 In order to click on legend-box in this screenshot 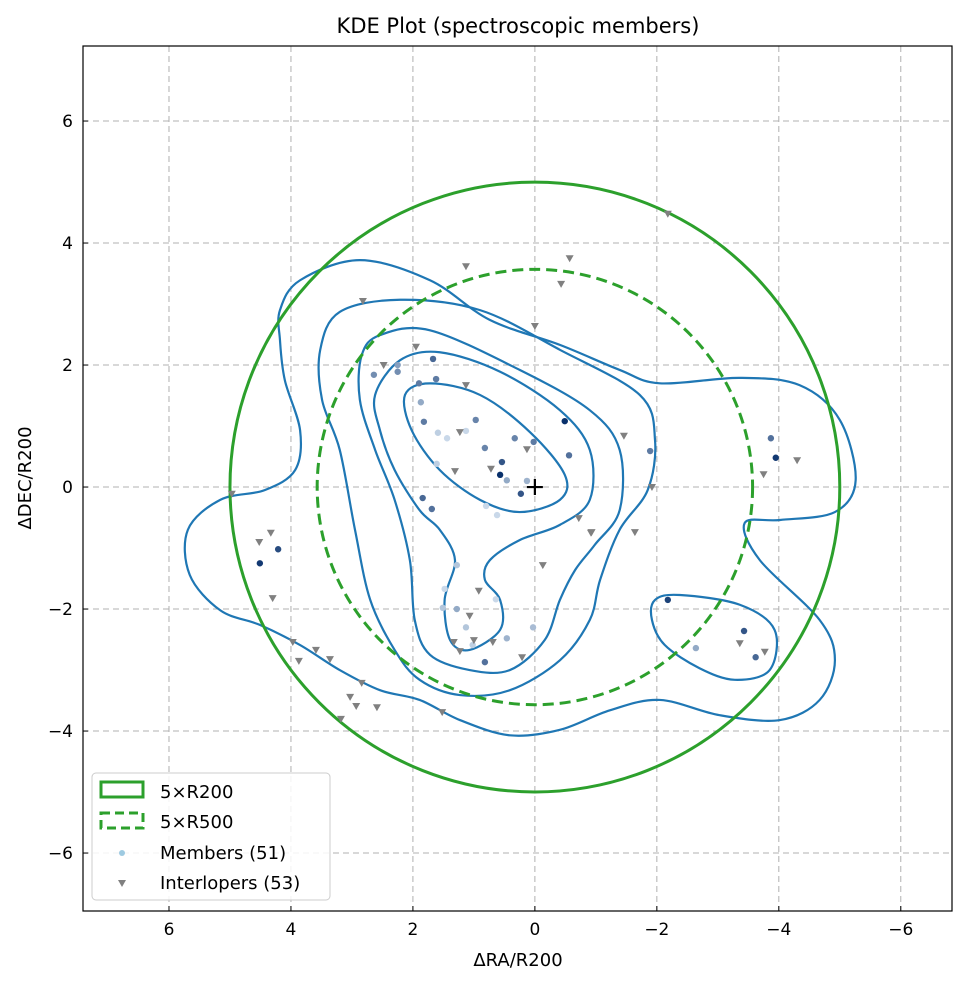, I will do `click(211, 836)`.